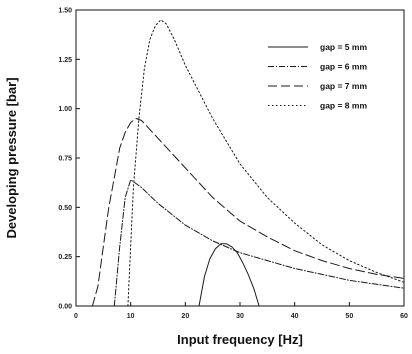 Image resolution: width=412 pixels, height=354 pixels. What do you see at coordinates (343, 47) in the screenshot?
I see `legend-label: gap = 5 mm` at bounding box center [343, 47].